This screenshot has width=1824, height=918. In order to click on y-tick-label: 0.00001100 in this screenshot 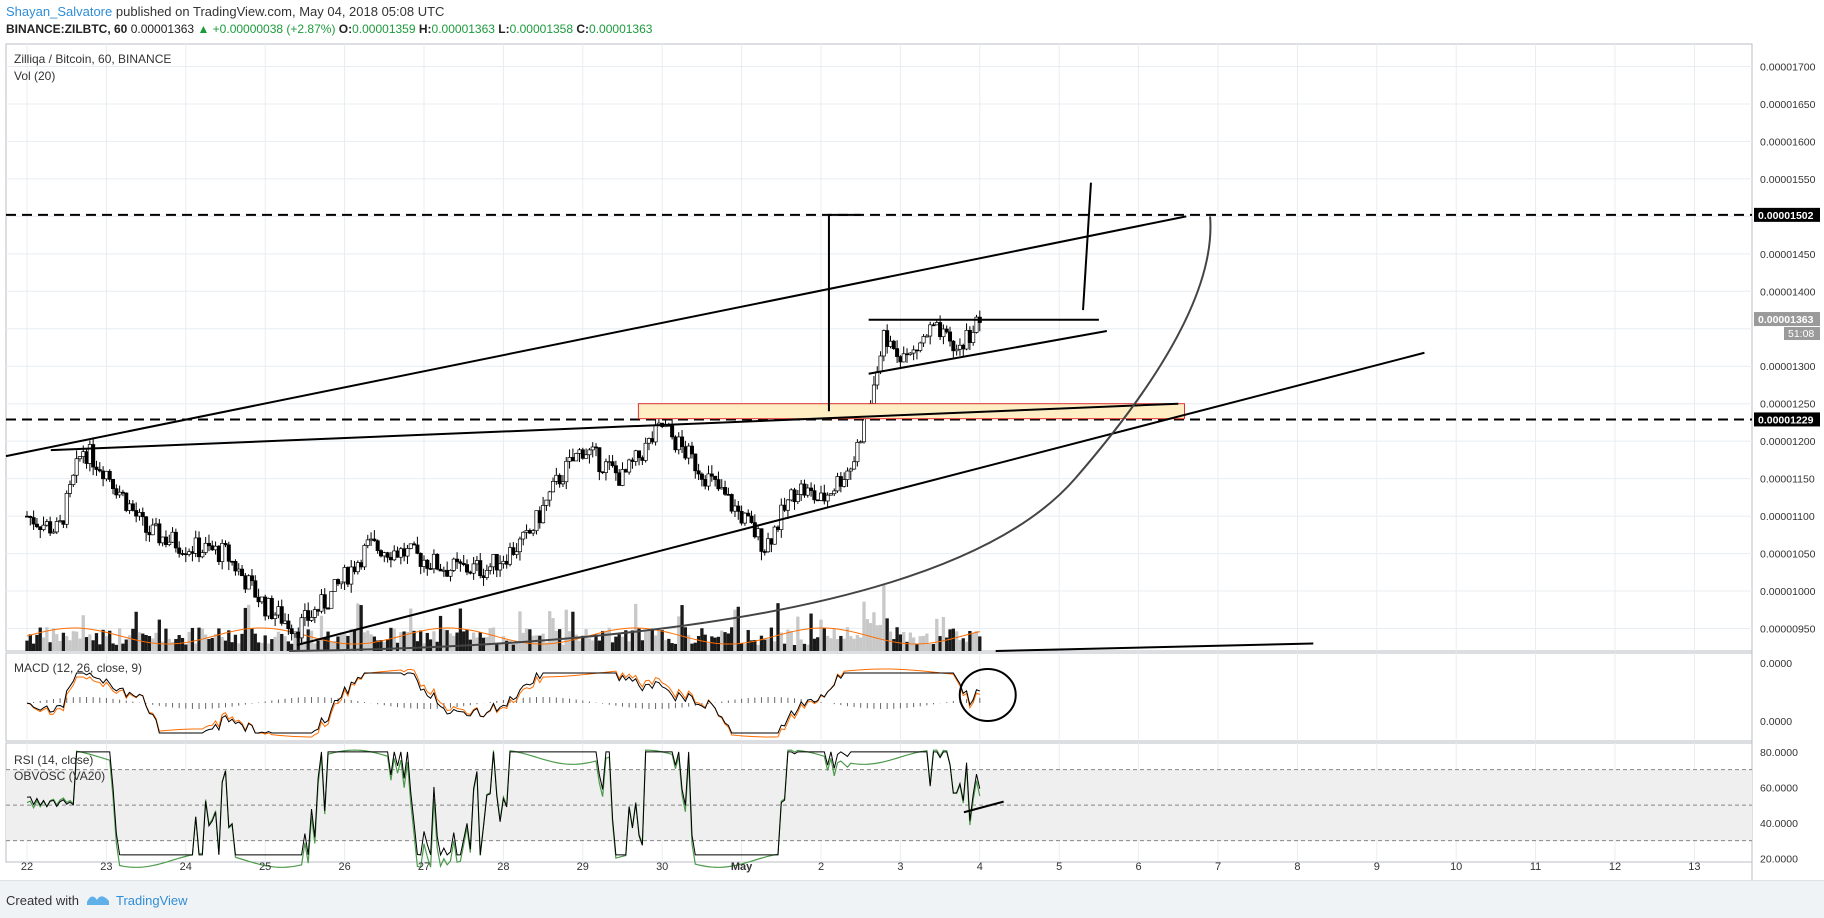, I will do `click(1787, 517)`.